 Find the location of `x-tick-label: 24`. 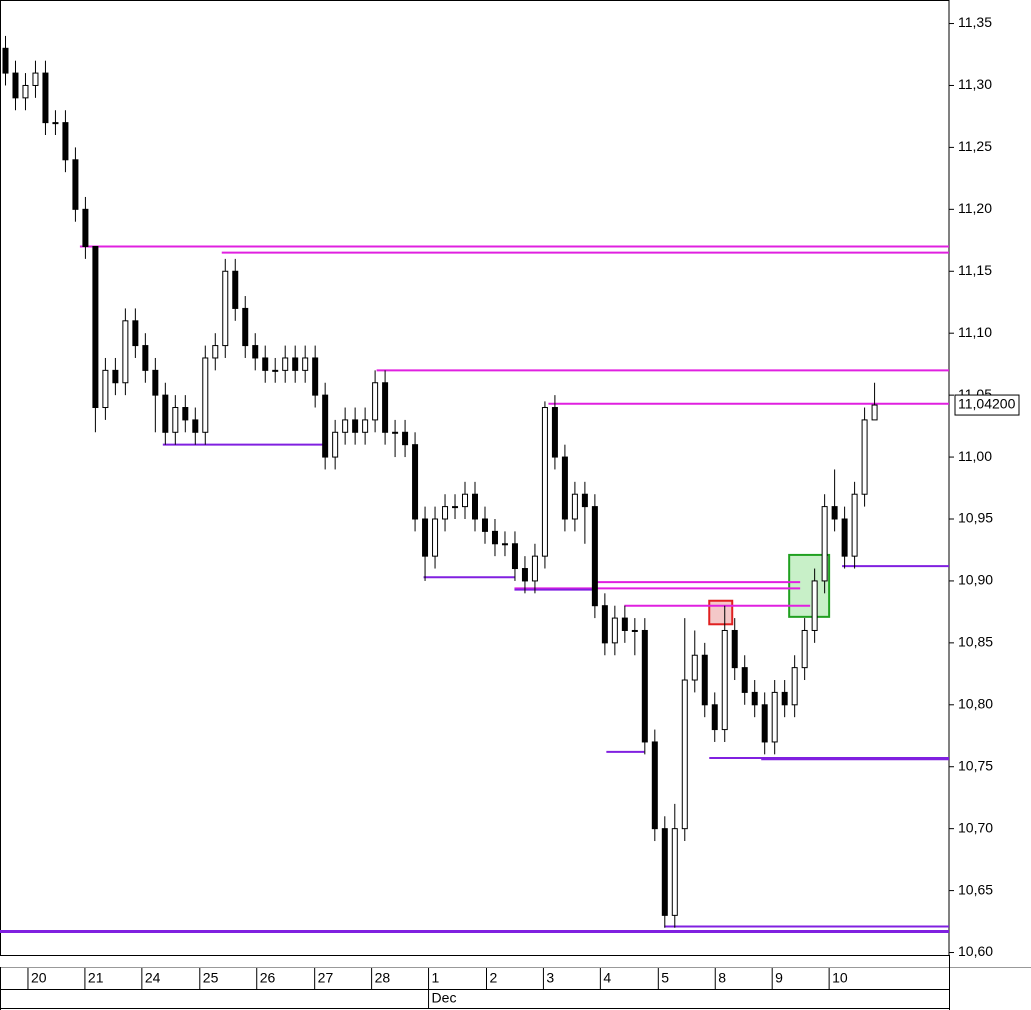

x-tick-label: 24 is located at coordinates (153, 978).